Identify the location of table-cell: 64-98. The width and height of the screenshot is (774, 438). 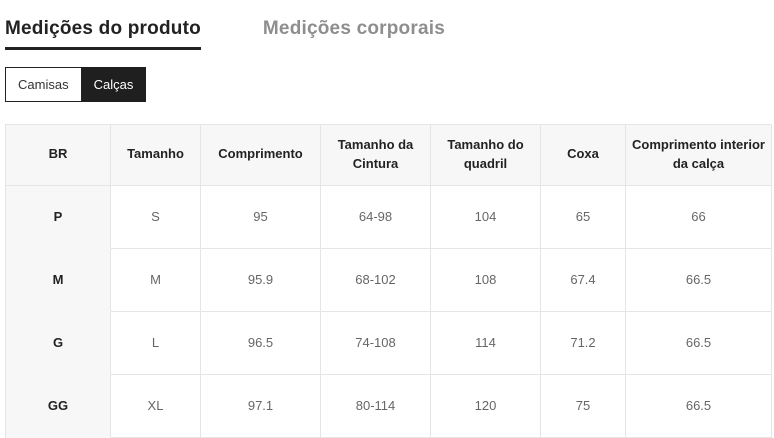
(376, 217).